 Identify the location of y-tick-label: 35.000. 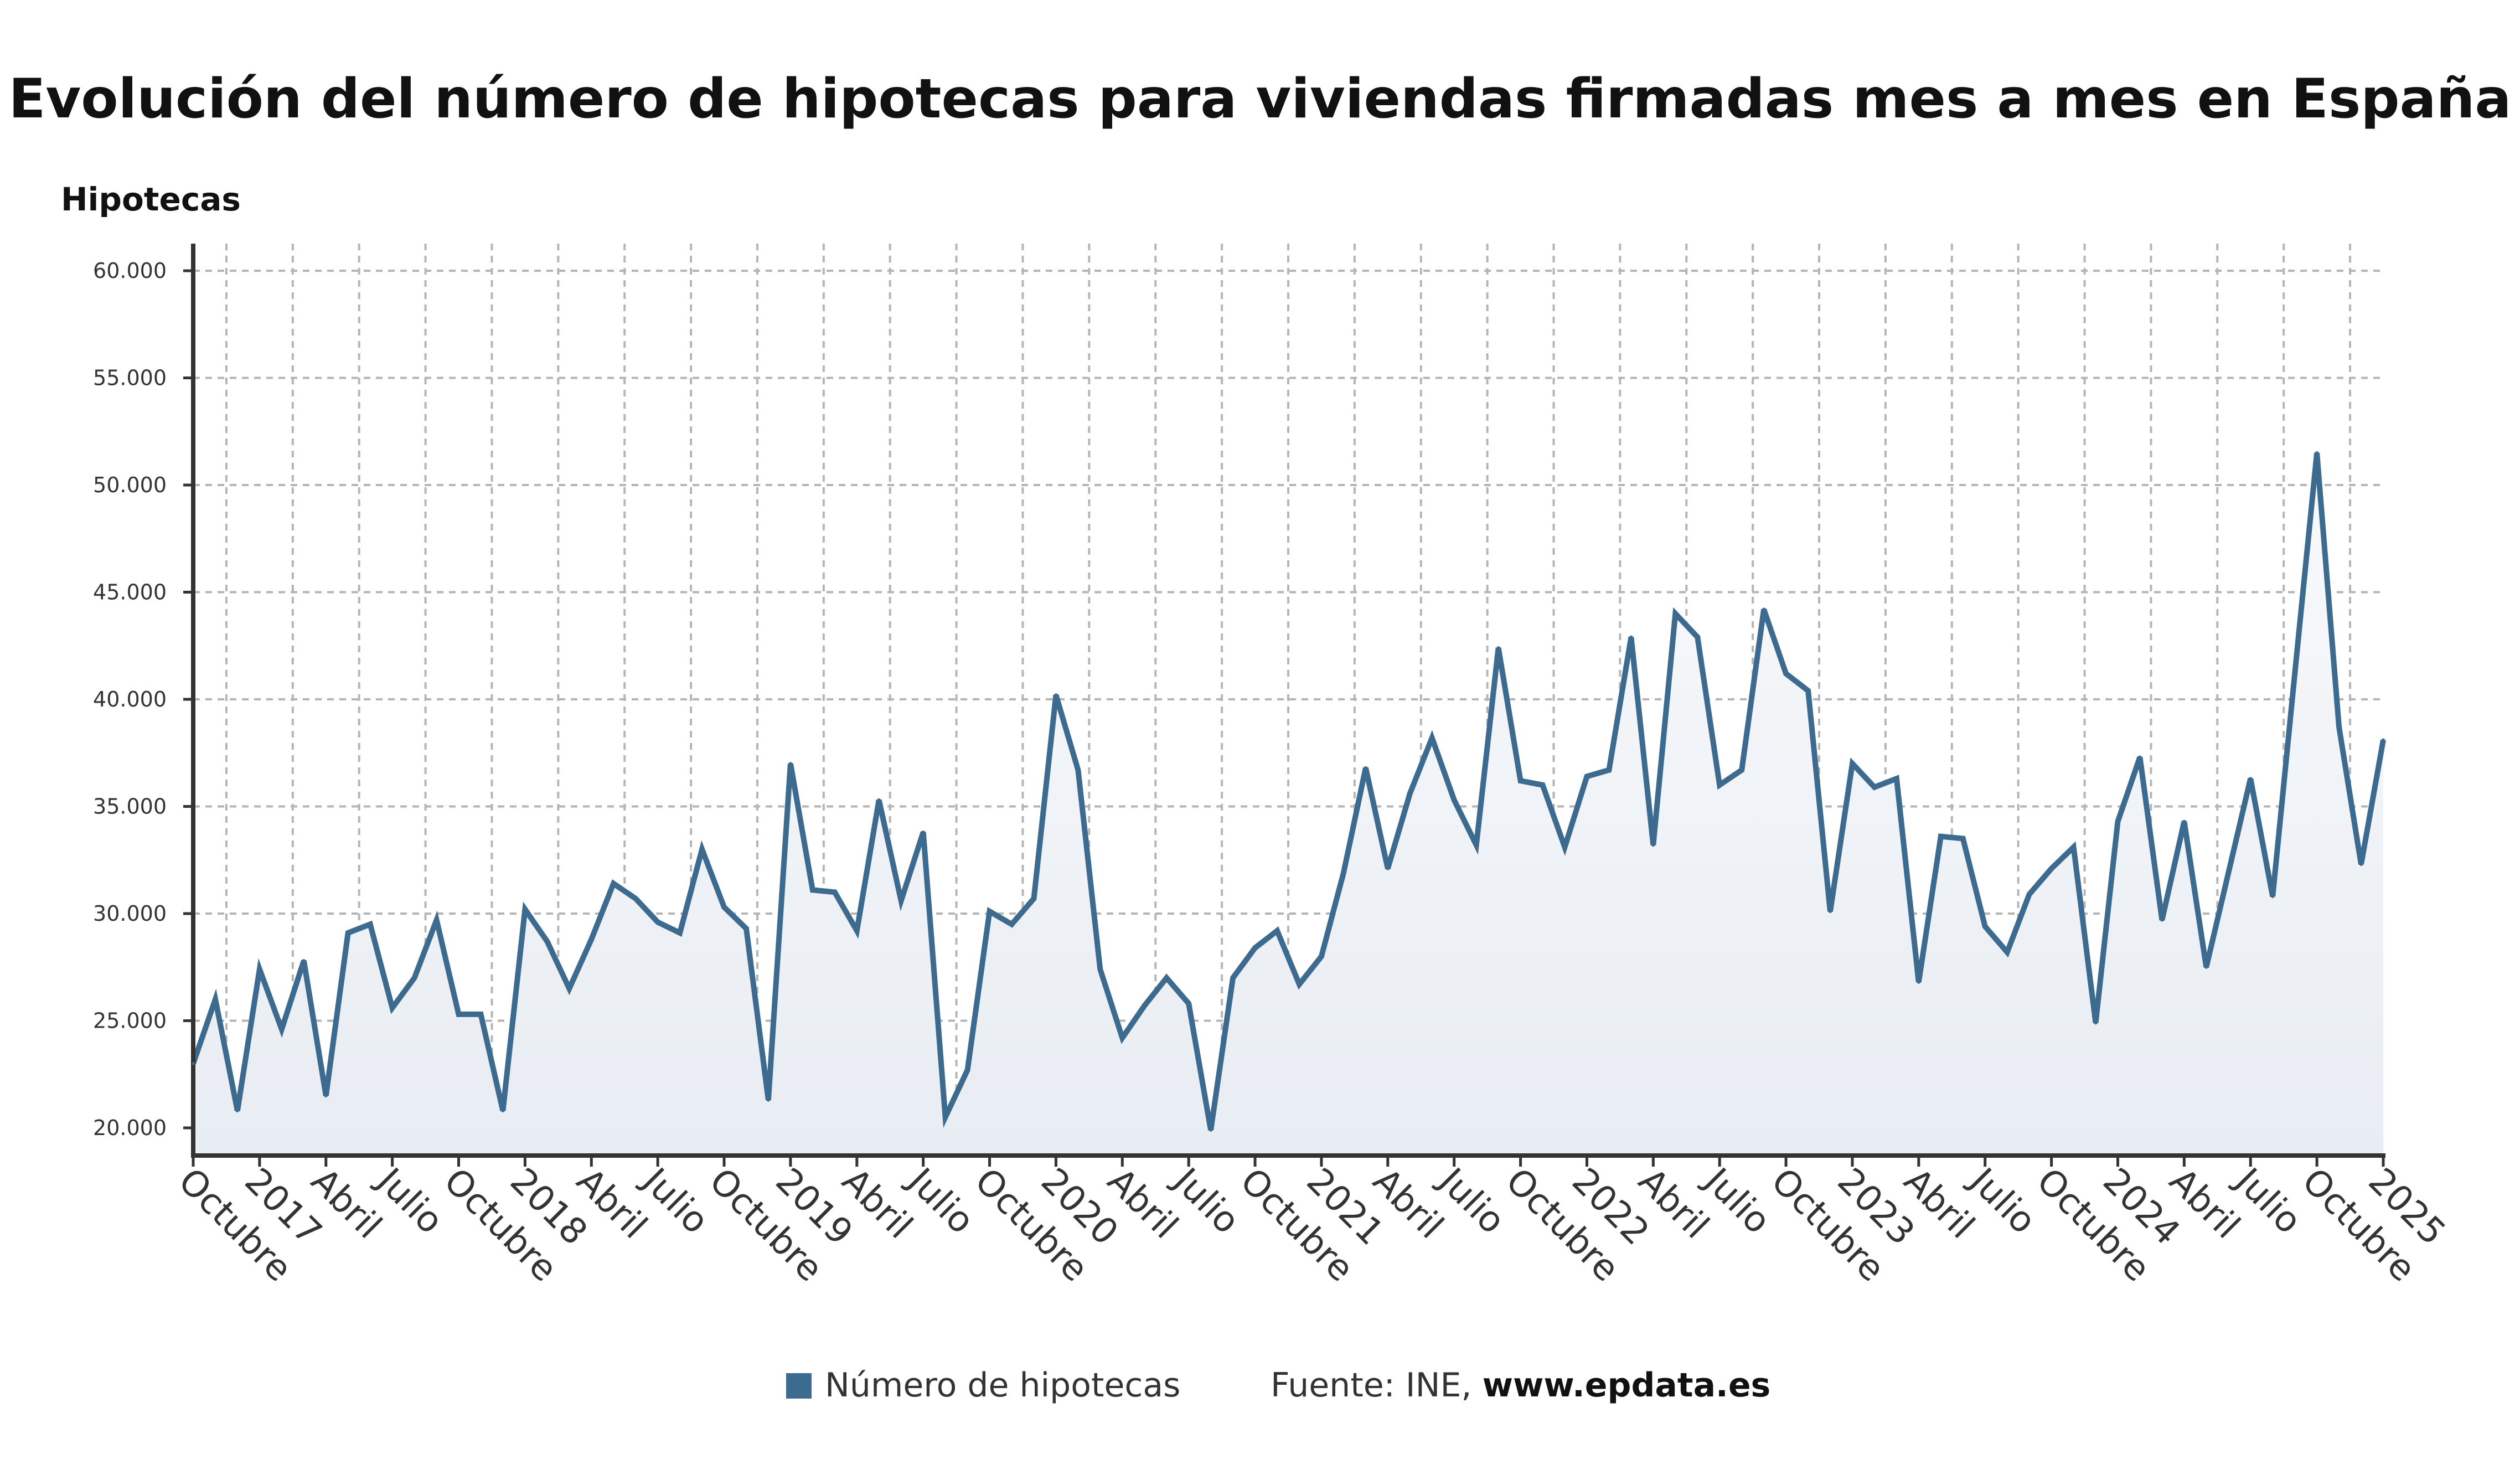
(130, 807).